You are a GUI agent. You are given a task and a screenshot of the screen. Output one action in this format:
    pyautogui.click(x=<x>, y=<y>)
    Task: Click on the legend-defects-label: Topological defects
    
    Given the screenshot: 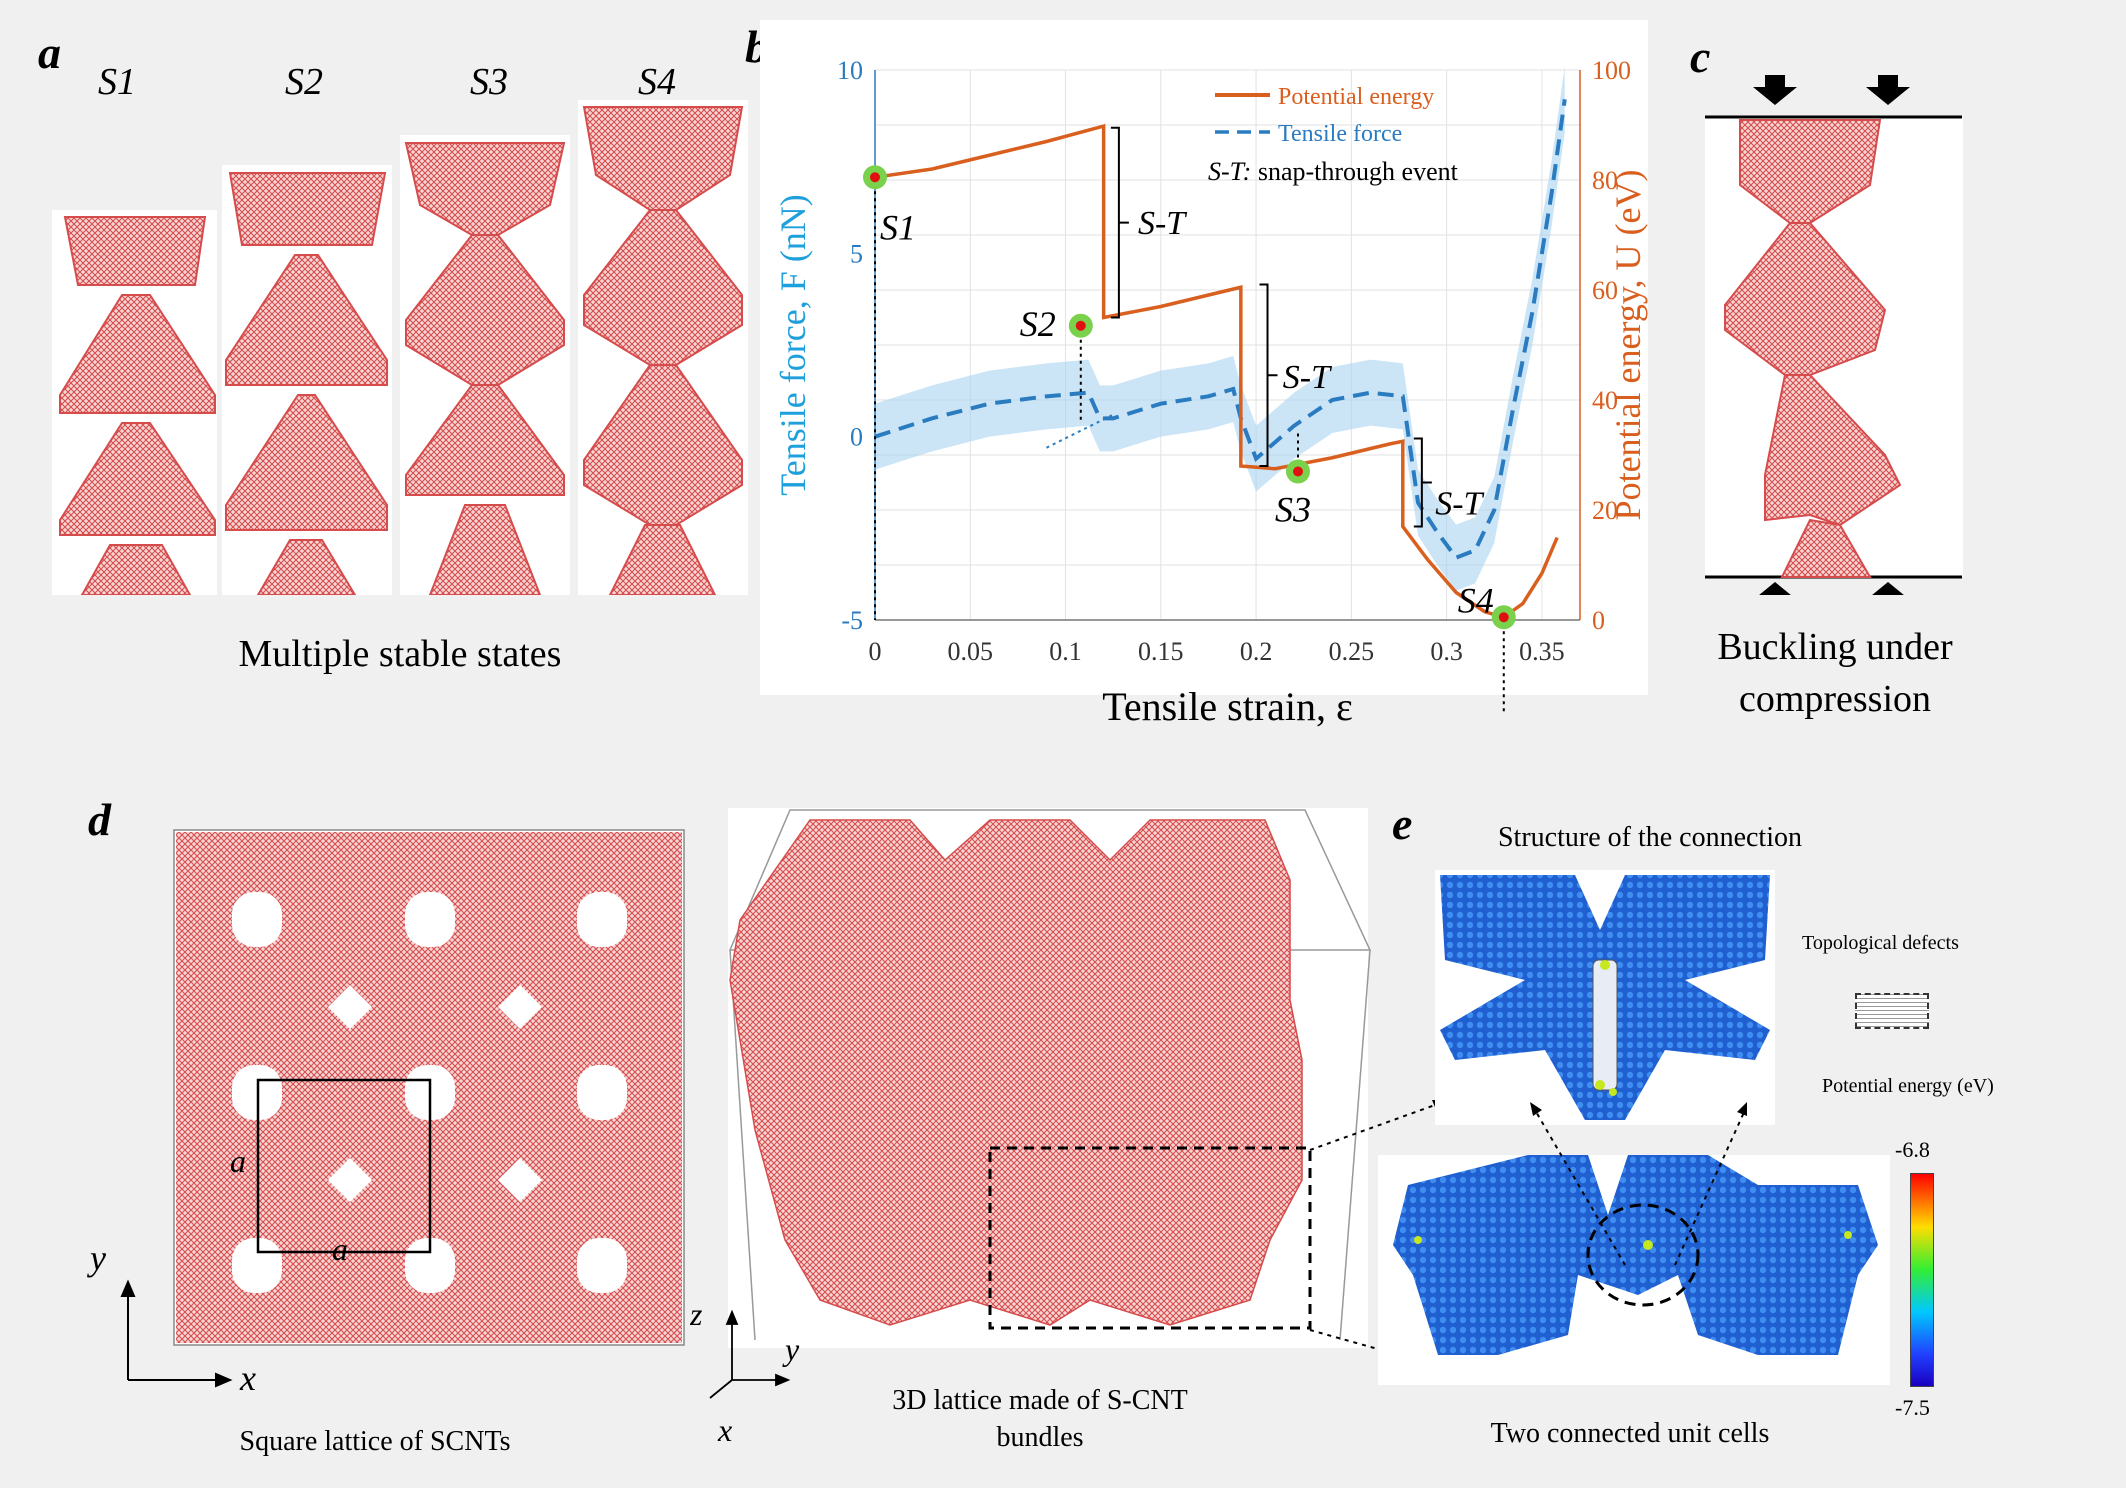 What is the action you would take?
    pyautogui.click(x=1880, y=943)
    